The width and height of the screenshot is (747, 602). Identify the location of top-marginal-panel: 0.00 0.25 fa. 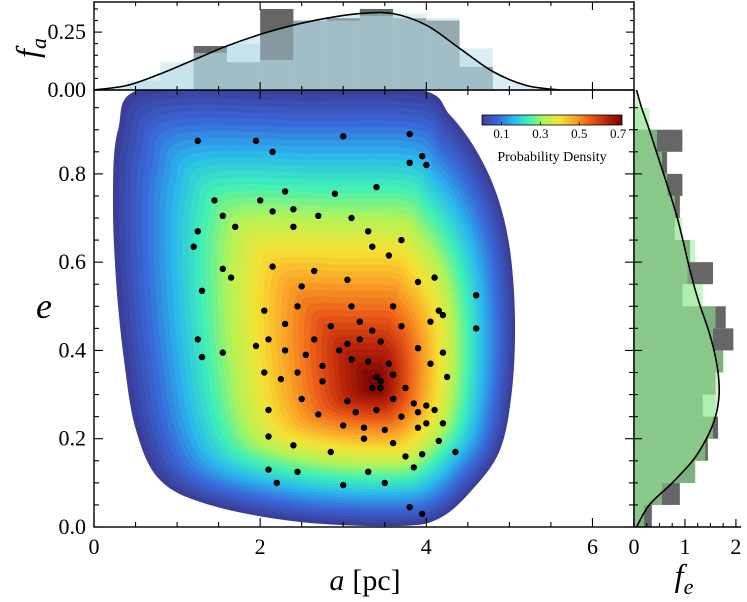
(322, 51).